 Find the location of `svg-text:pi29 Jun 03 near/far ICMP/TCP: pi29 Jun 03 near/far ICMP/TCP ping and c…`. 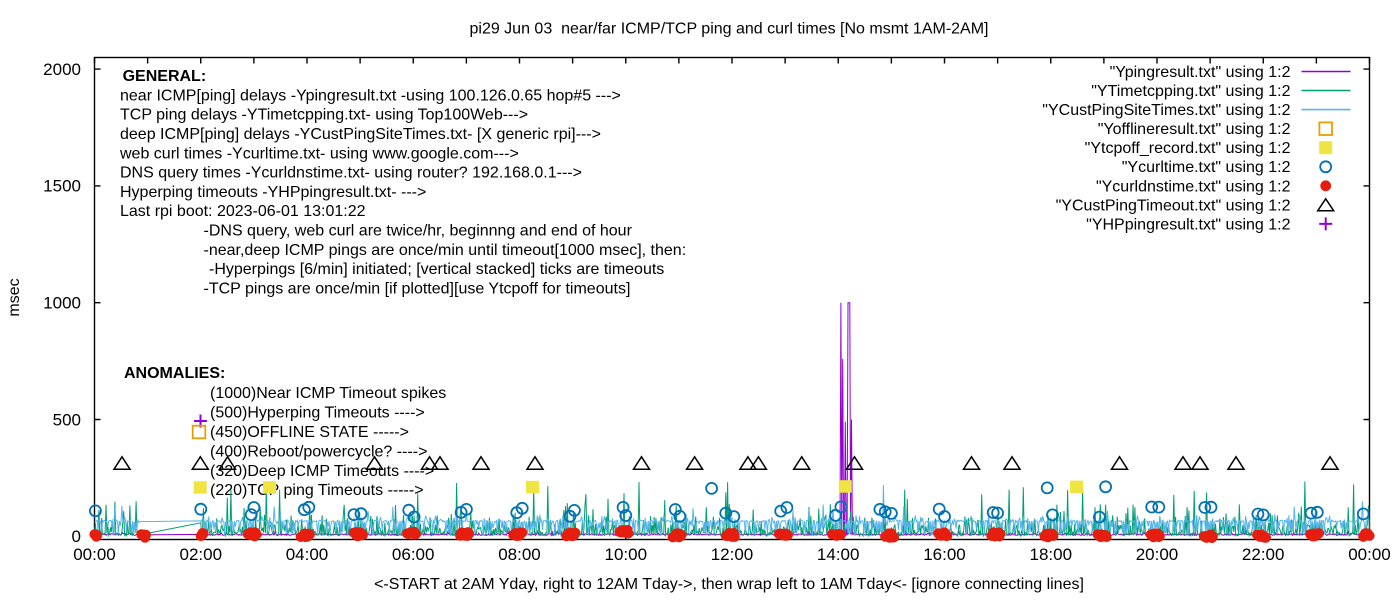

svg-text:pi29 Jun 03 near/far ICMP/TCP: pi29 Jun 03 near/far ICMP/TCP ping and c… is located at coordinates (728, 29).